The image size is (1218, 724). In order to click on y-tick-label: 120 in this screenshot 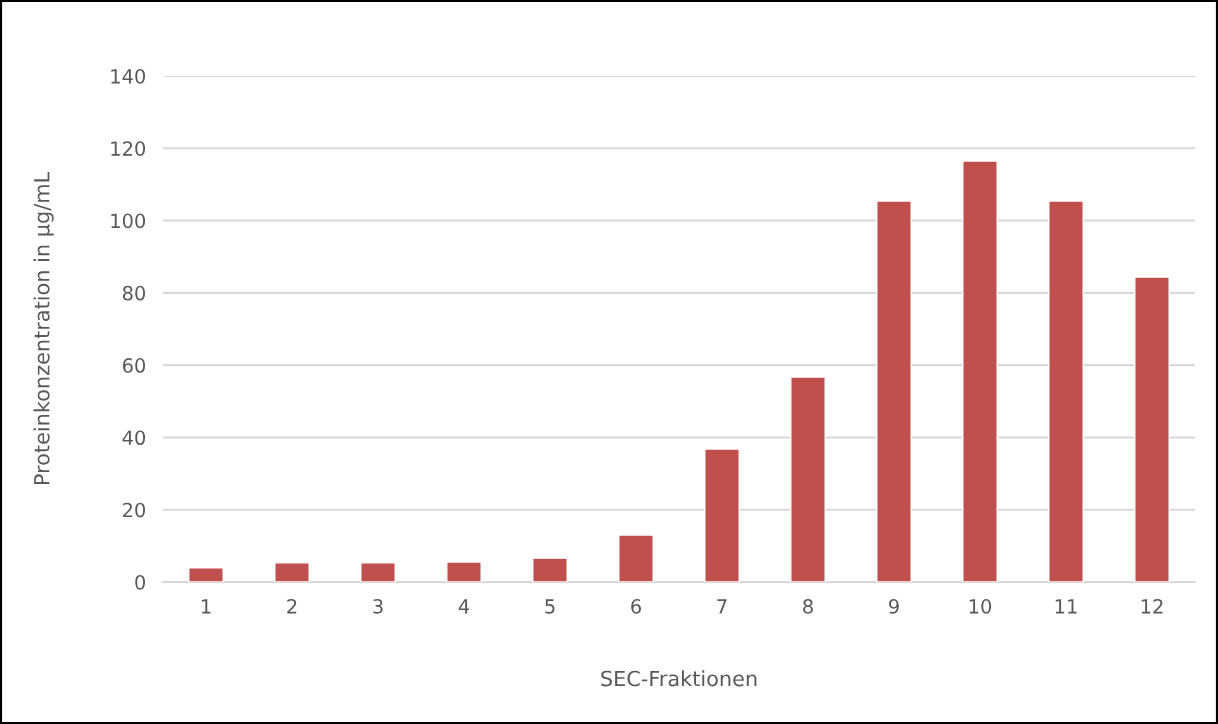, I will do `click(128, 148)`.